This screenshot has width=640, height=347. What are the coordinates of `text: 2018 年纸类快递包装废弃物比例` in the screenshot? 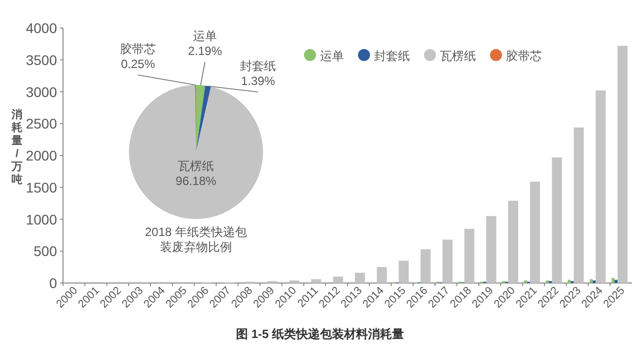 It's located at (196, 239).